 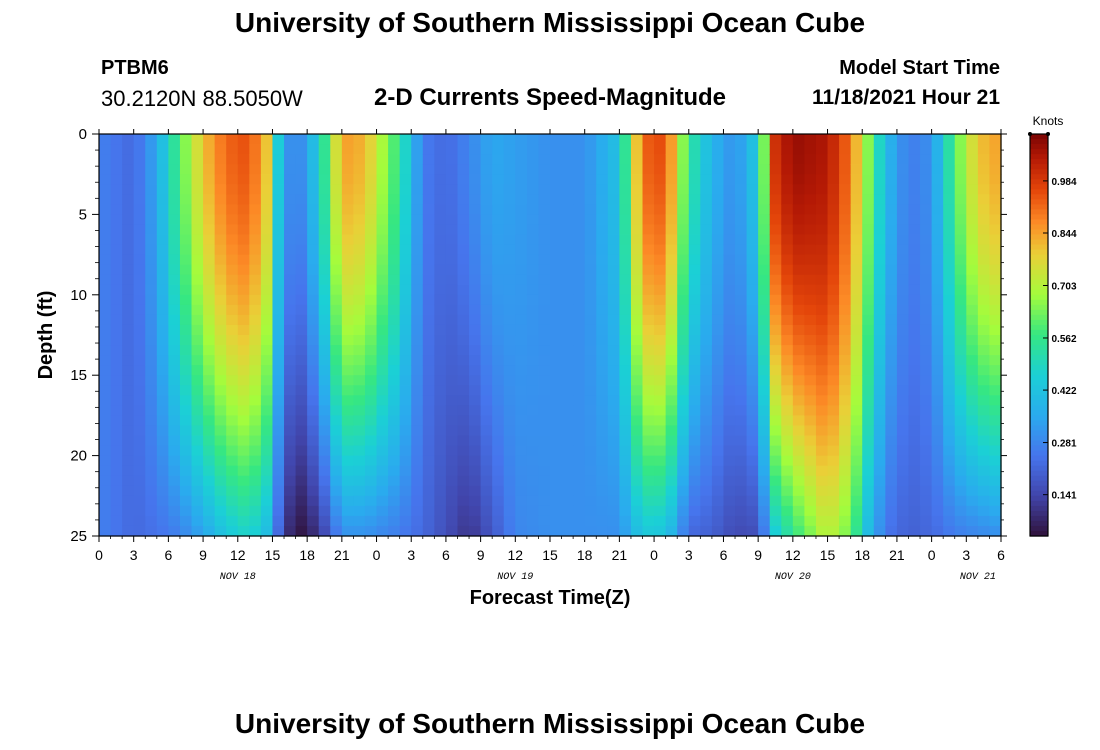 I want to click on chart-subtitle: 2-D Currents Speed-Magnitude, so click(x=550, y=97).